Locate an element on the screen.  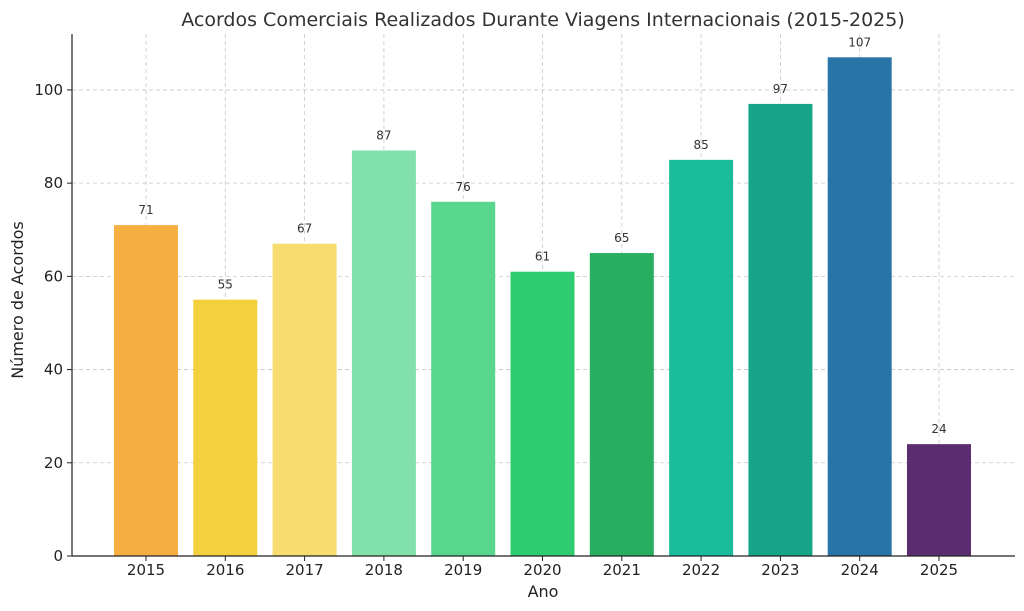
y-tick-label: 80 is located at coordinates (53, 183).